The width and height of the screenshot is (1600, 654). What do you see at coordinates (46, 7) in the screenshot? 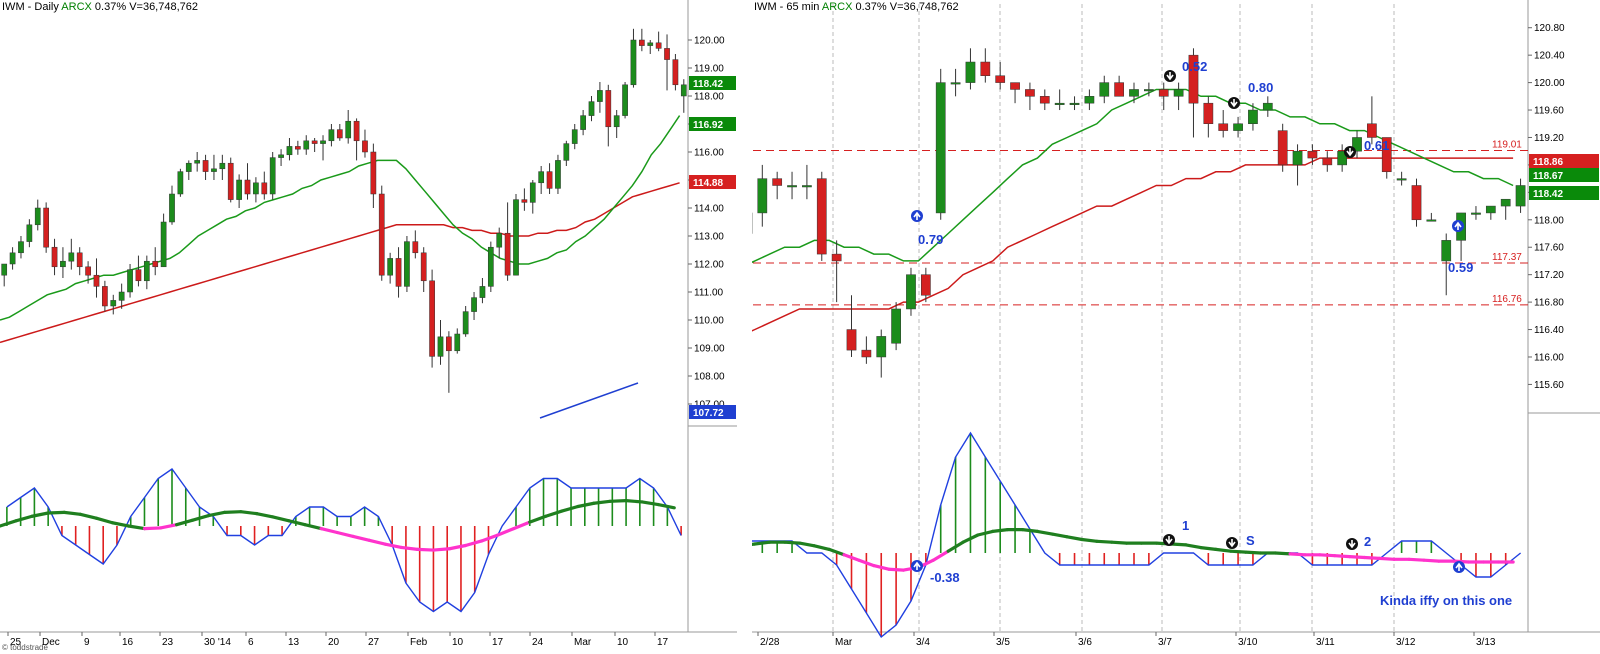
I see `timeframe-label: Daily` at bounding box center [46, 7].